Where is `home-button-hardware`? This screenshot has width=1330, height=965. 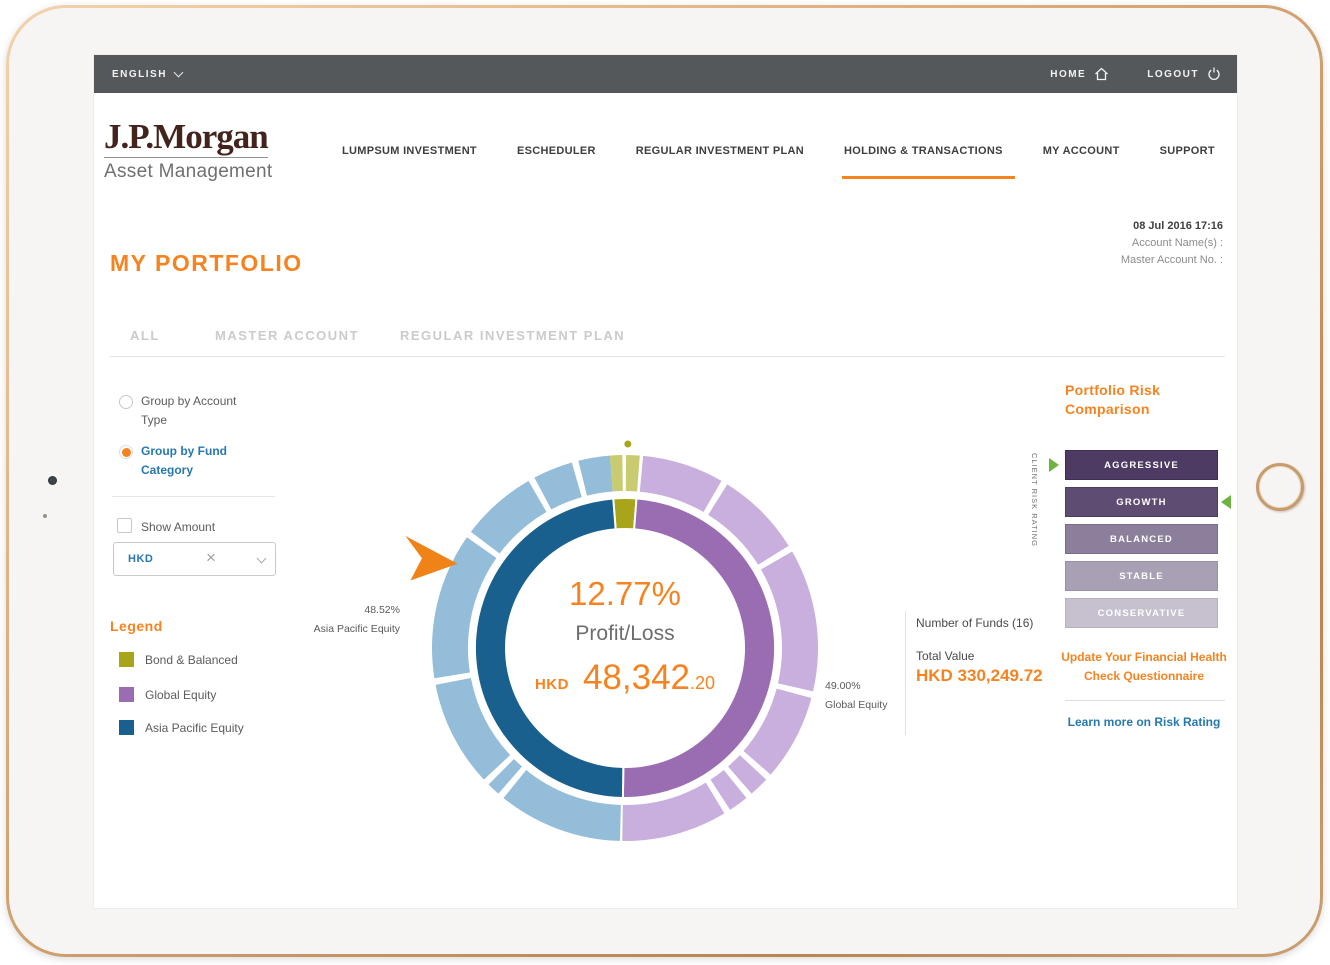
home-button-hardware is located at coordinates (1280, 487).